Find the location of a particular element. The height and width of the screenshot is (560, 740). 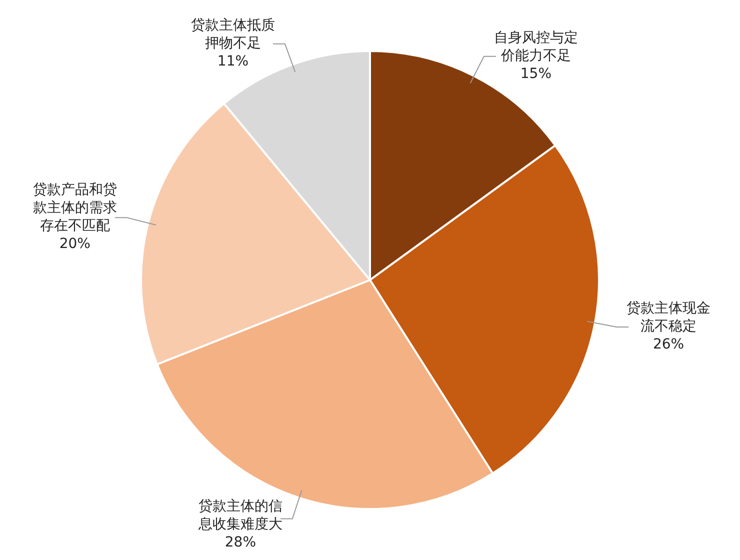

data-label: 20% is located at coordinates (74, 244).